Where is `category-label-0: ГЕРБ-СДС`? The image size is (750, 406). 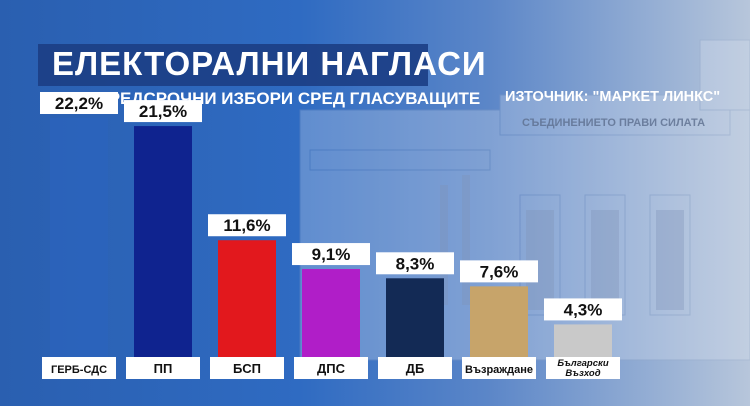 category-label-0: ГЕРБ-СДС is located at coordinates (79, 370).